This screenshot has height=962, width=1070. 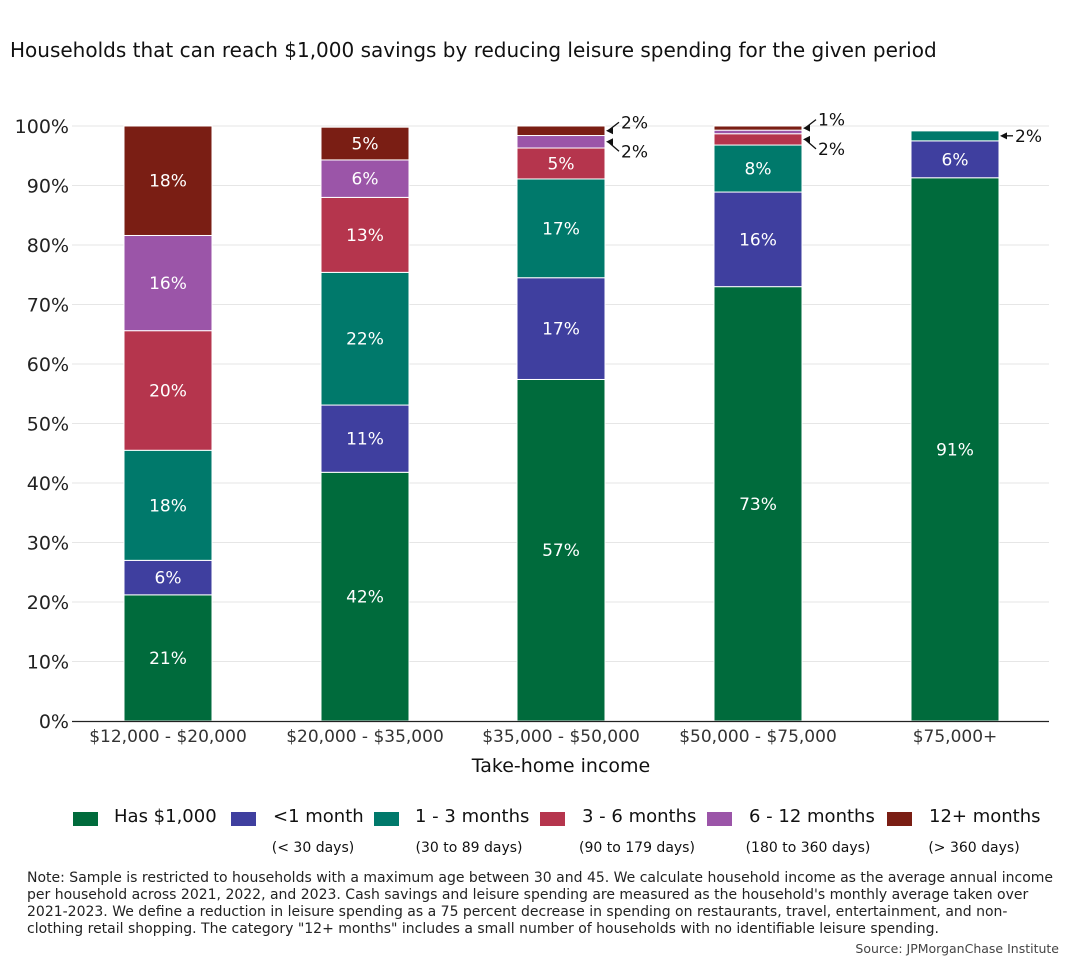 What do you see at coordinates (824, 136) in the screenshot?
I see `callouts: 2% 2% 1% 2% 2%` at bounding box center [824, 136].